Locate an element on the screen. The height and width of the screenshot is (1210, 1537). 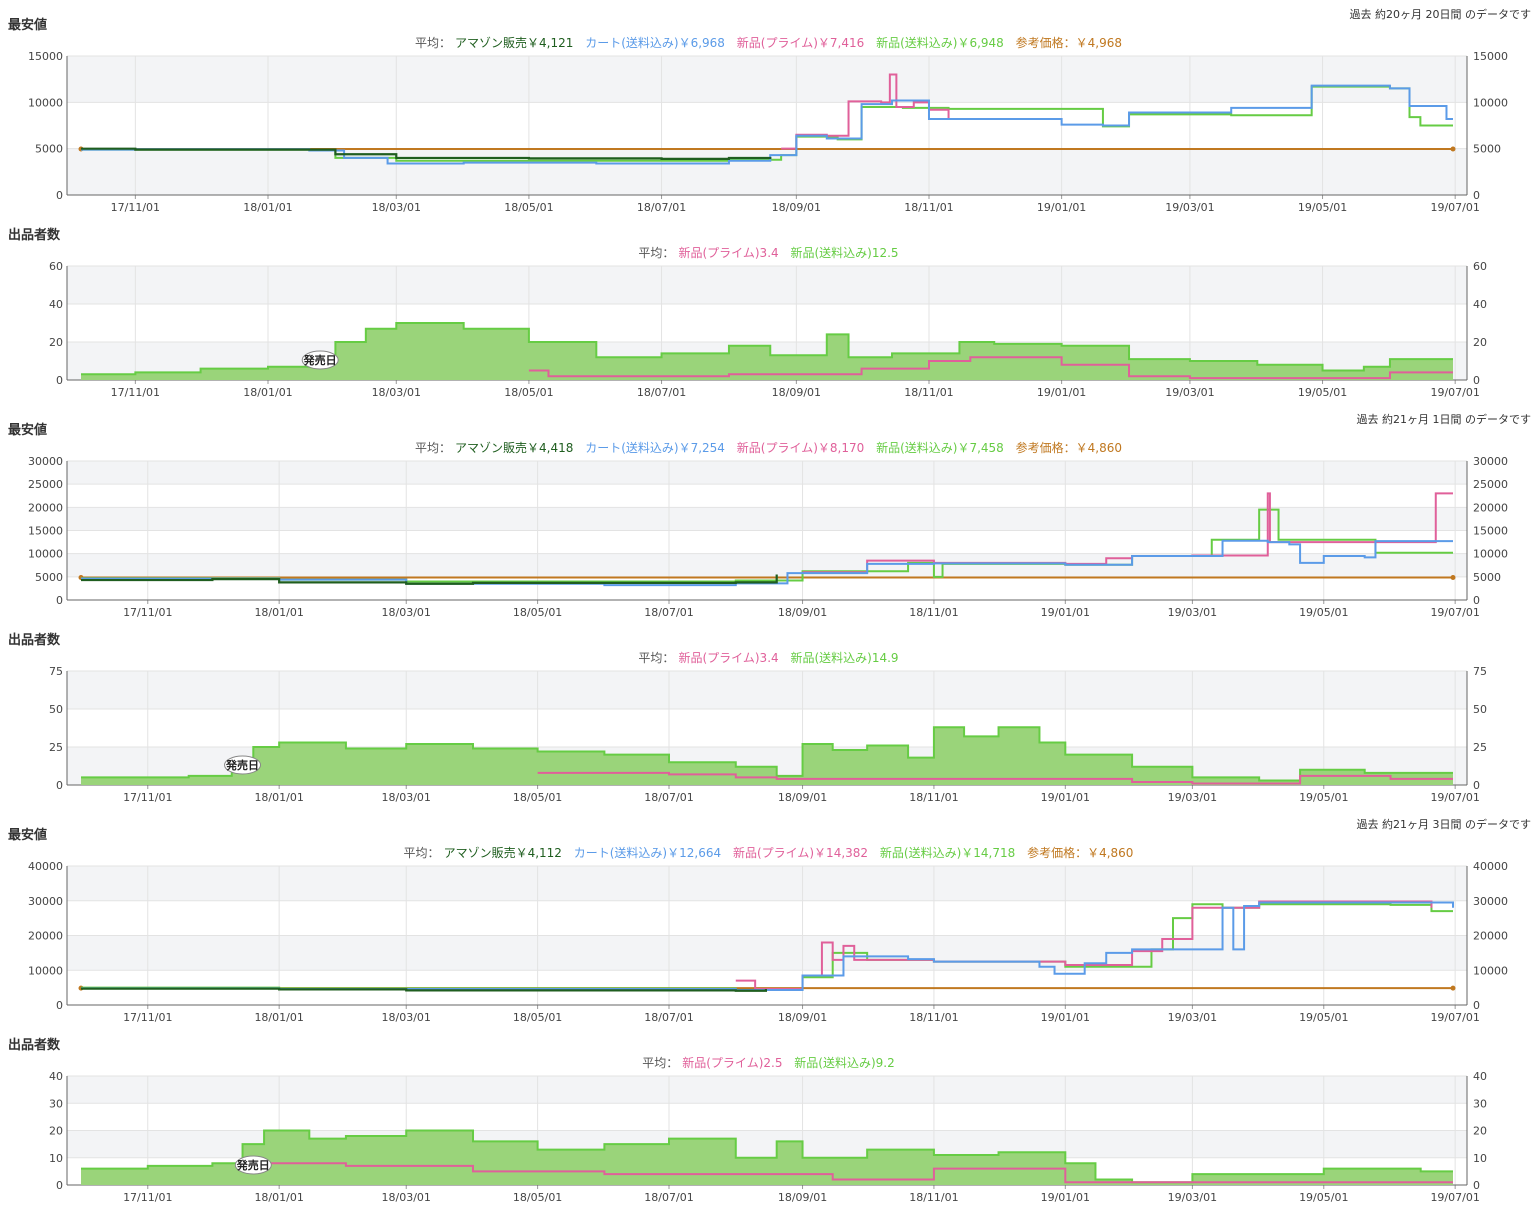
y-tick-label-left: 0 is located at coordinates (59, 1005).